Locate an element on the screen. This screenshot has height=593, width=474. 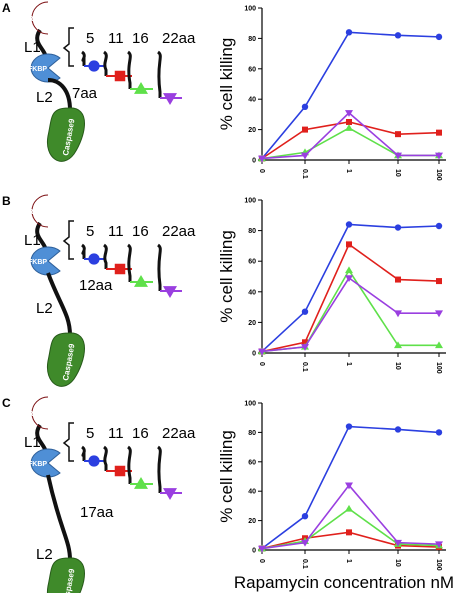
y-tick-label: 0 is located at coordinates (254, 354).